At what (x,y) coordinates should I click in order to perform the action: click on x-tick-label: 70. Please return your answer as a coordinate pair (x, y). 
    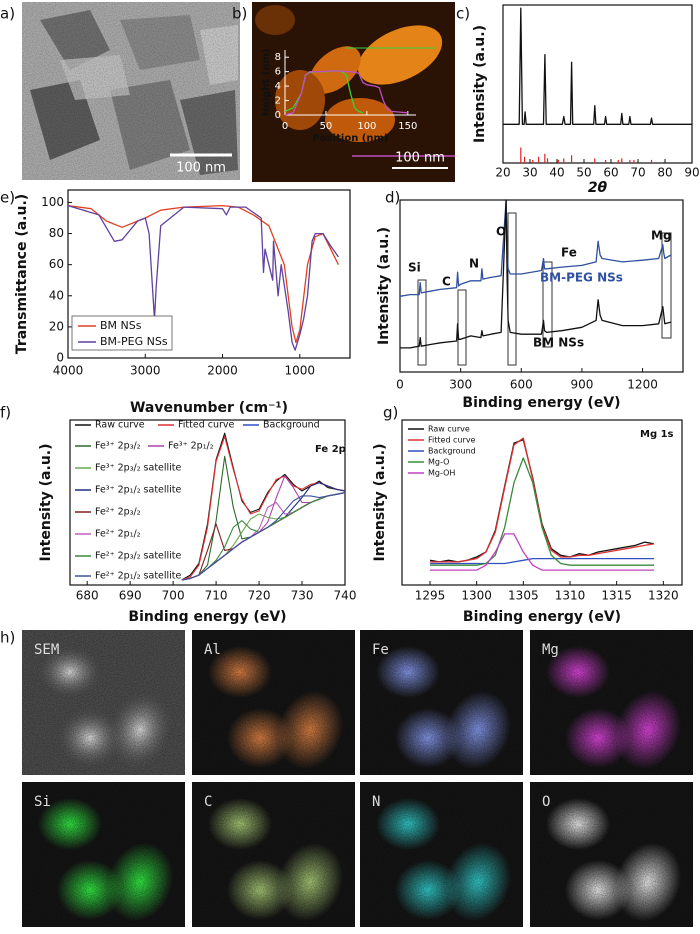
    Looking at the image, I should click on (637, 173).